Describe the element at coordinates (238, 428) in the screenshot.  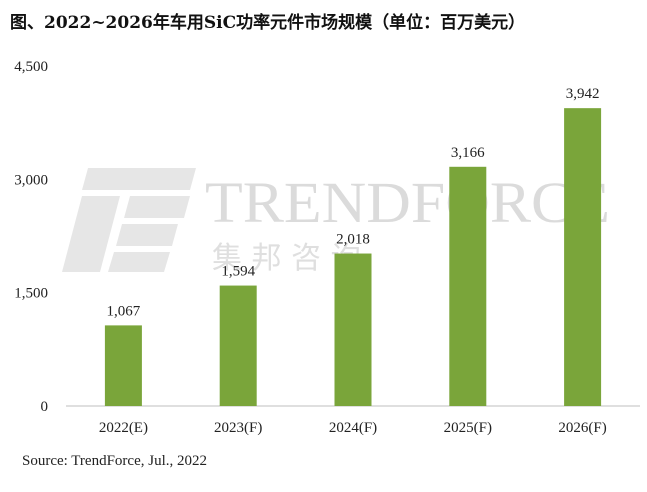
I see `x-tick-label: 2023(F)` at that location.